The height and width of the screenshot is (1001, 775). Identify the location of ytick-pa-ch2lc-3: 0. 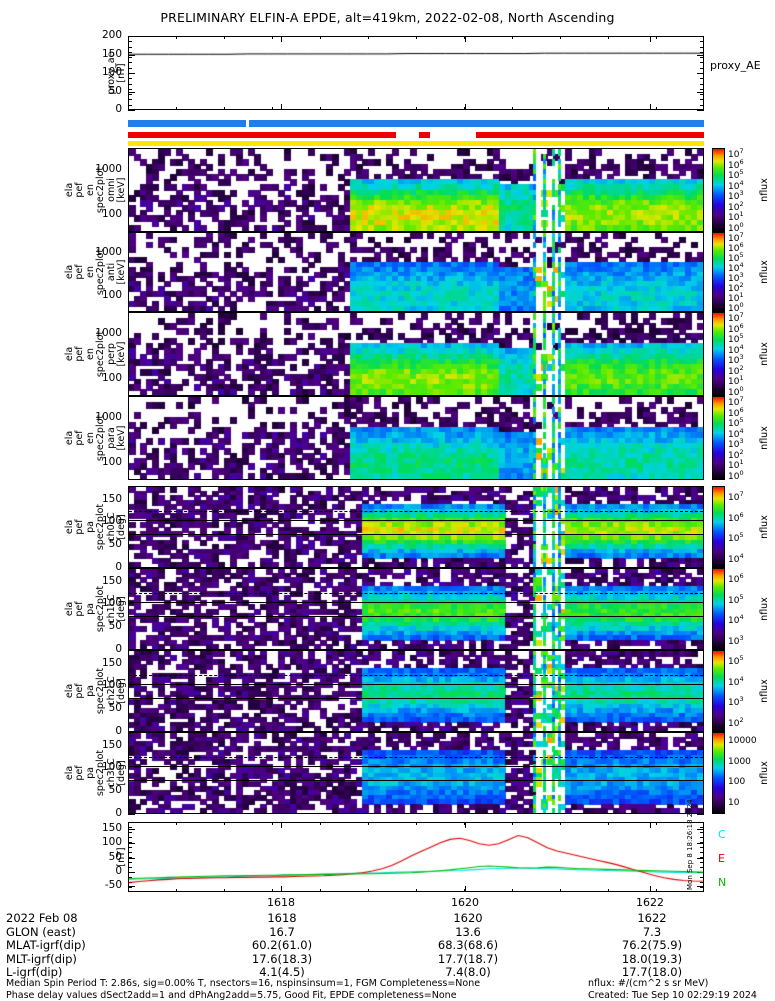
(118, 731).